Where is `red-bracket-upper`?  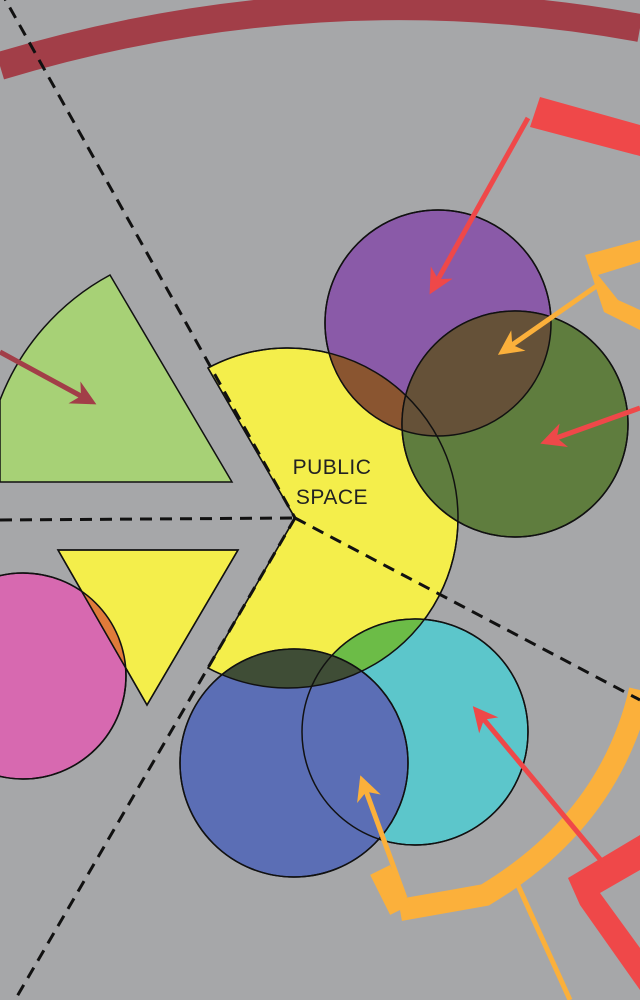
red-bracket-upper is located at coordinates (585, 126).